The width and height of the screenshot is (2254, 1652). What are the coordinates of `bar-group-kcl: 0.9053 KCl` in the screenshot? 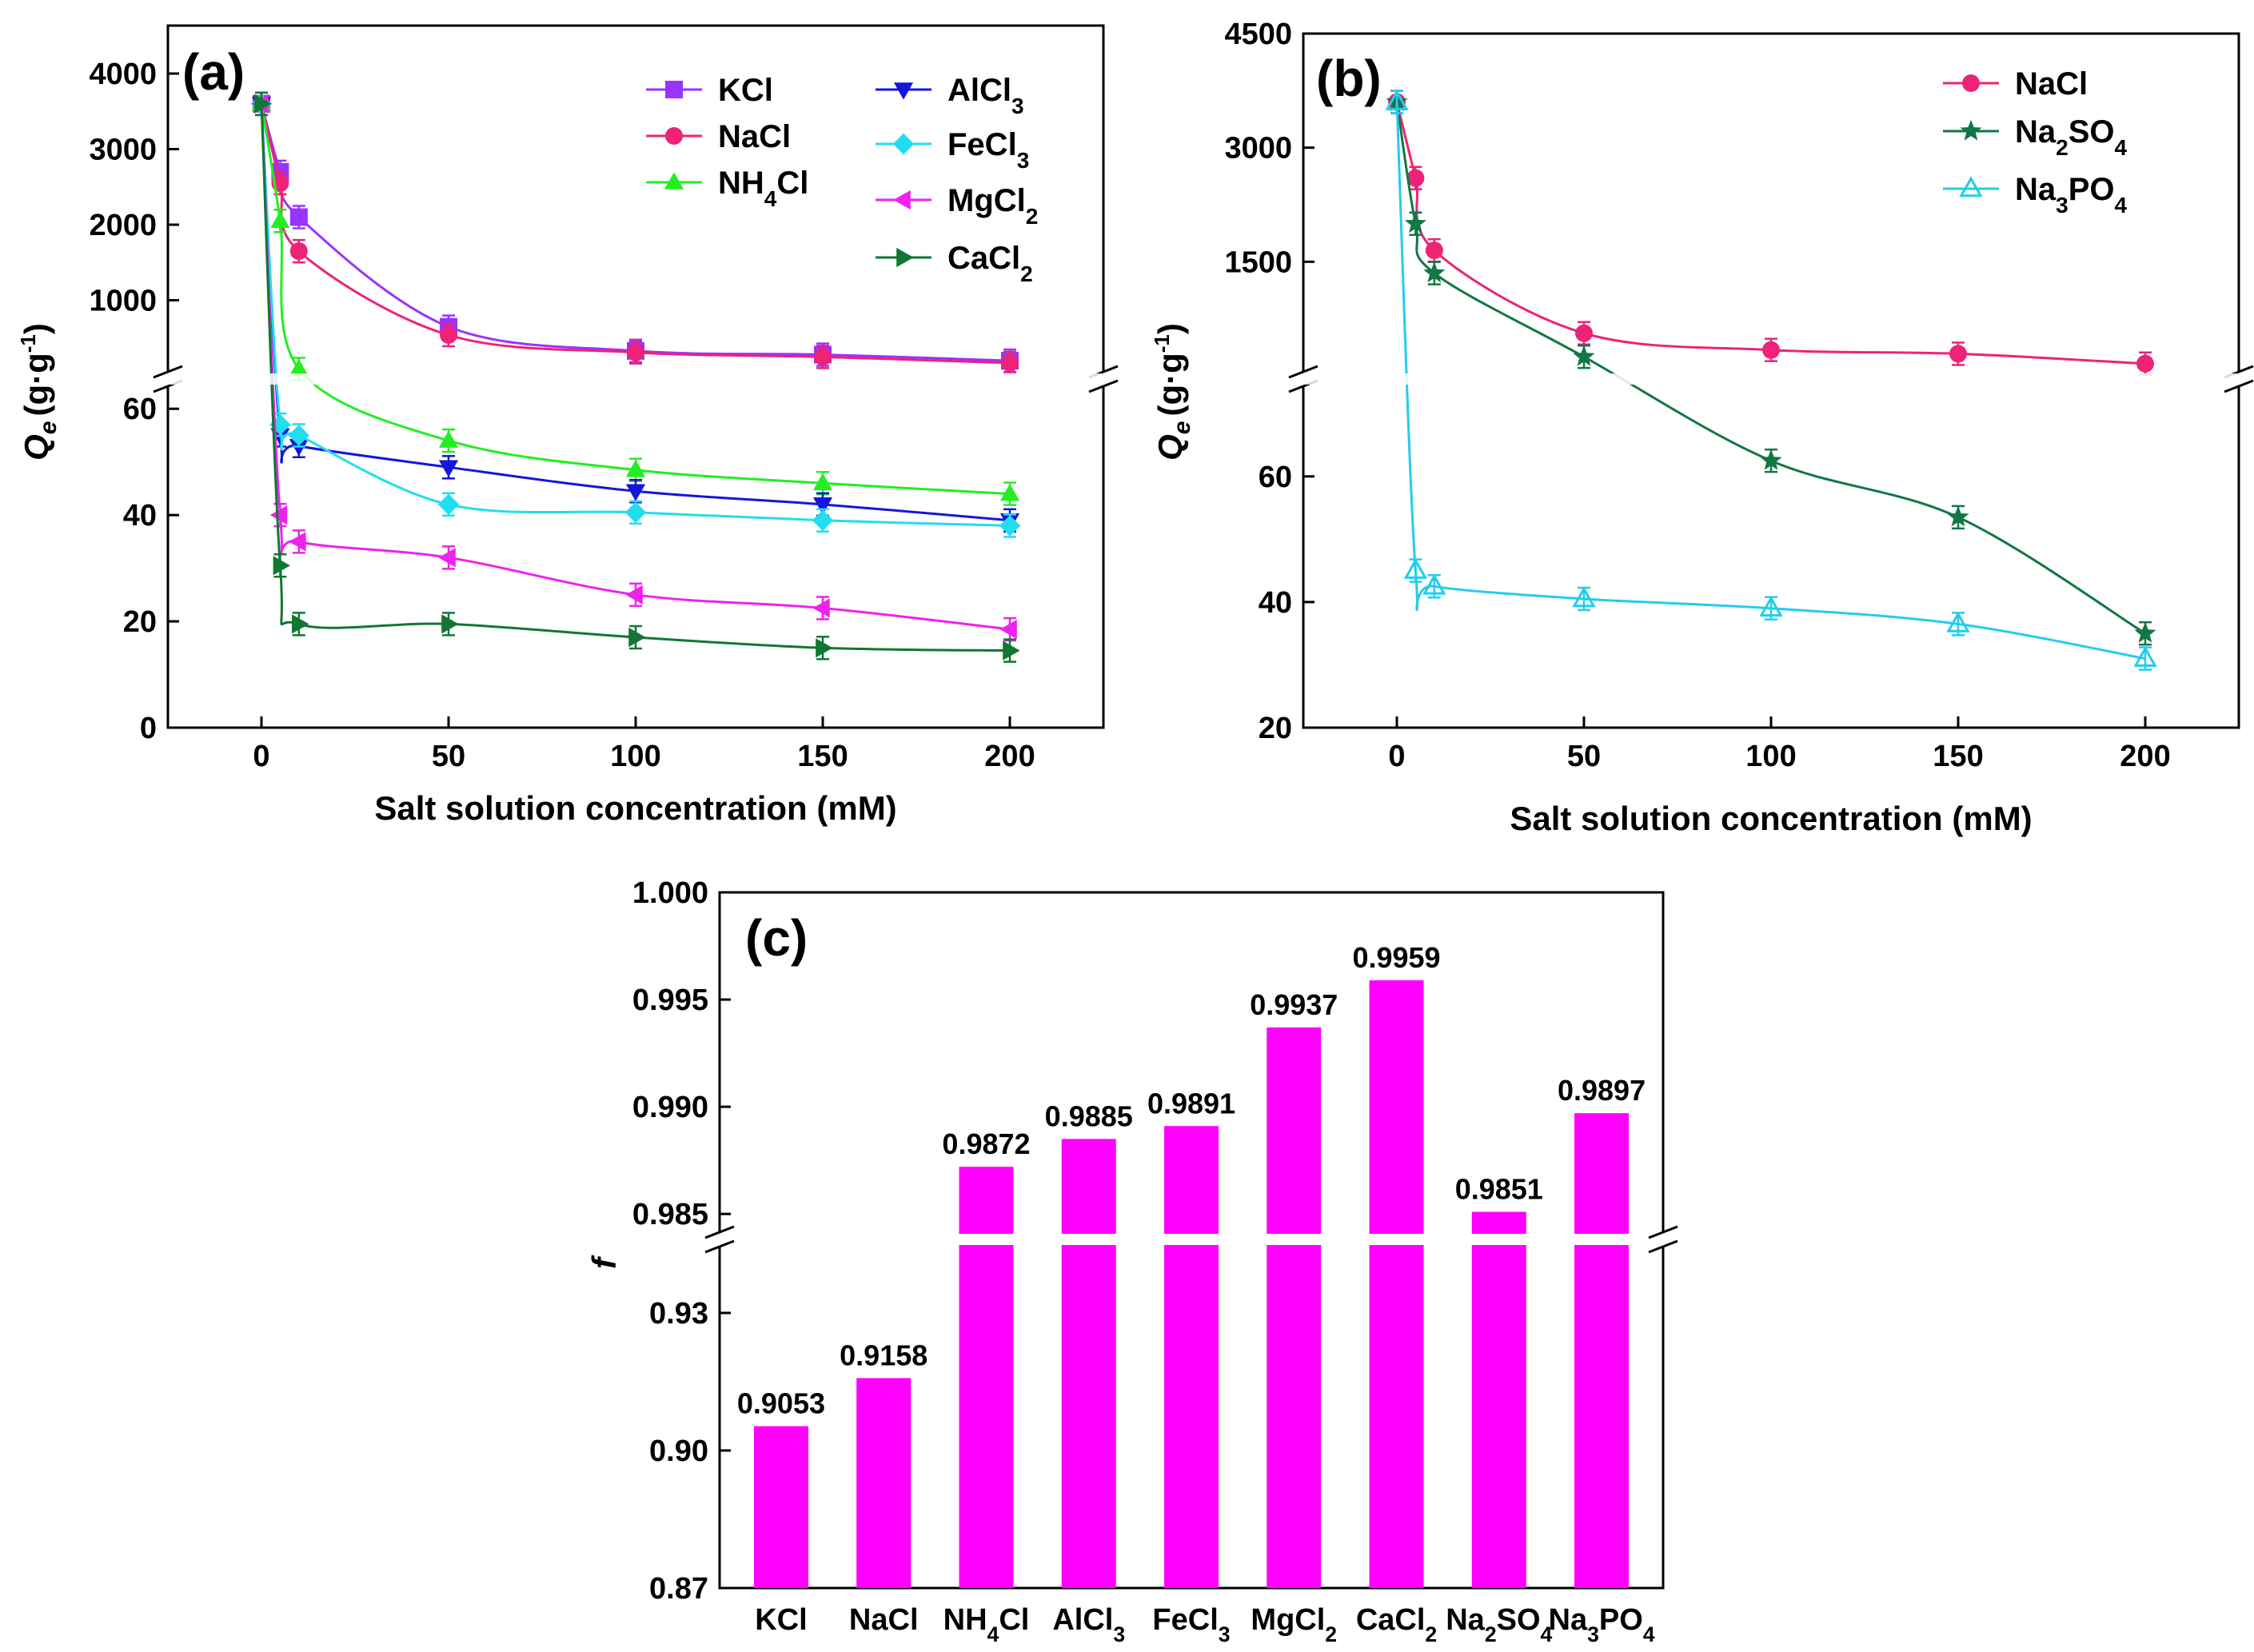 It's located at (781, 1512).